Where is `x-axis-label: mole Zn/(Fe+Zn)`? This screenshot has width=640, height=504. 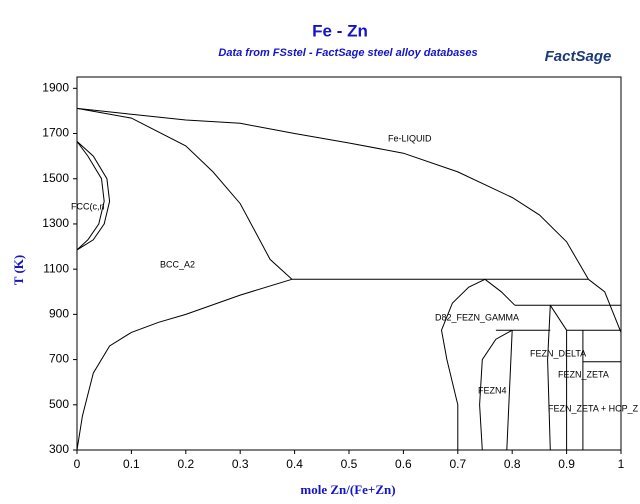 x-axis-label: mole Zn/(Fe+Zn) is located at coordinates (347, 489).